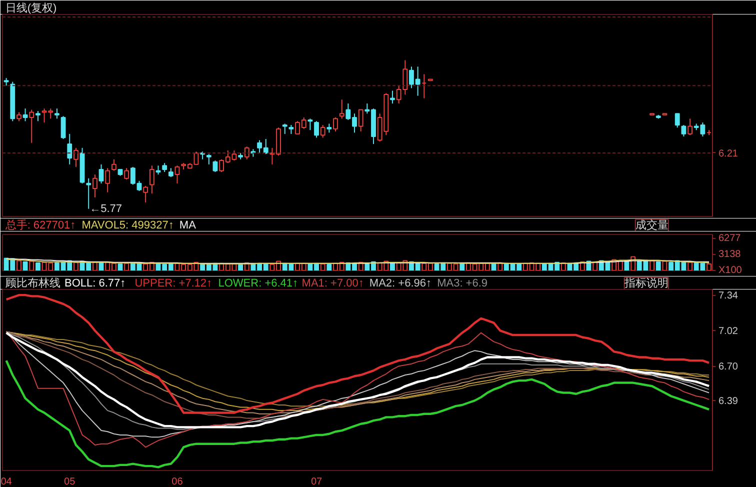  What do you see at coordinates (730, 238) in the screenshot?
I see `y-tick-label: 6277` at bounding box center [730, 238].